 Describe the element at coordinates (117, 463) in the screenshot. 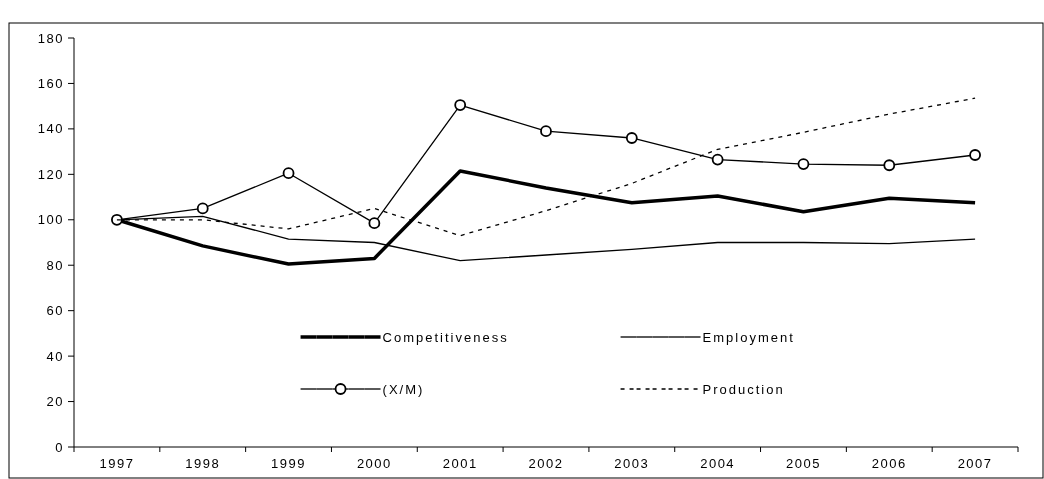

I see `x-tick-label: 1997` at that location.